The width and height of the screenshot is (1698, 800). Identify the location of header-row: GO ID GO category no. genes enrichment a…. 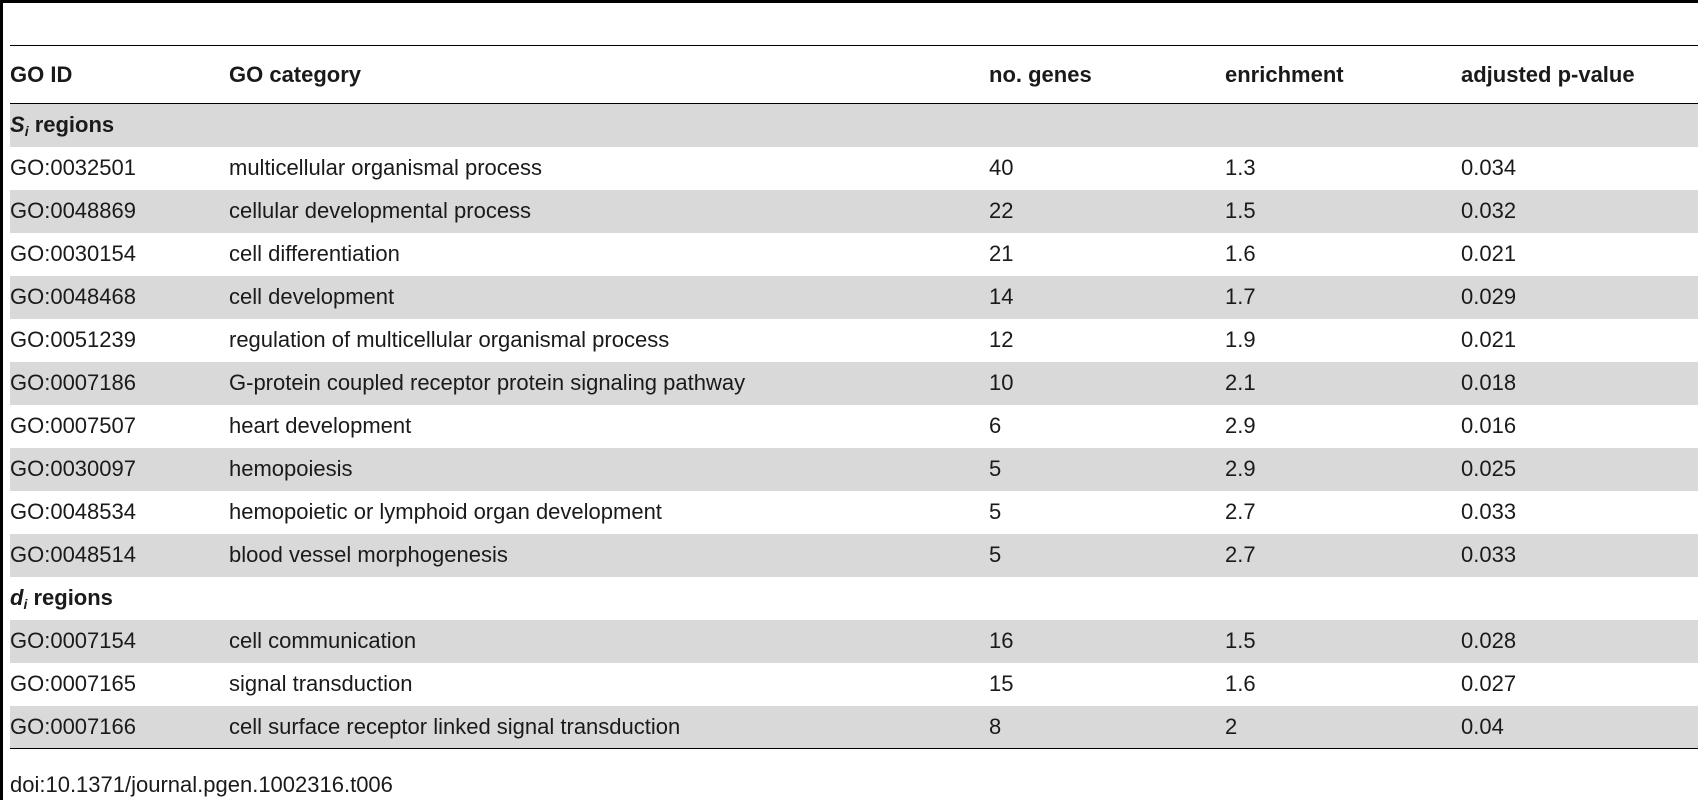
(854, 75).